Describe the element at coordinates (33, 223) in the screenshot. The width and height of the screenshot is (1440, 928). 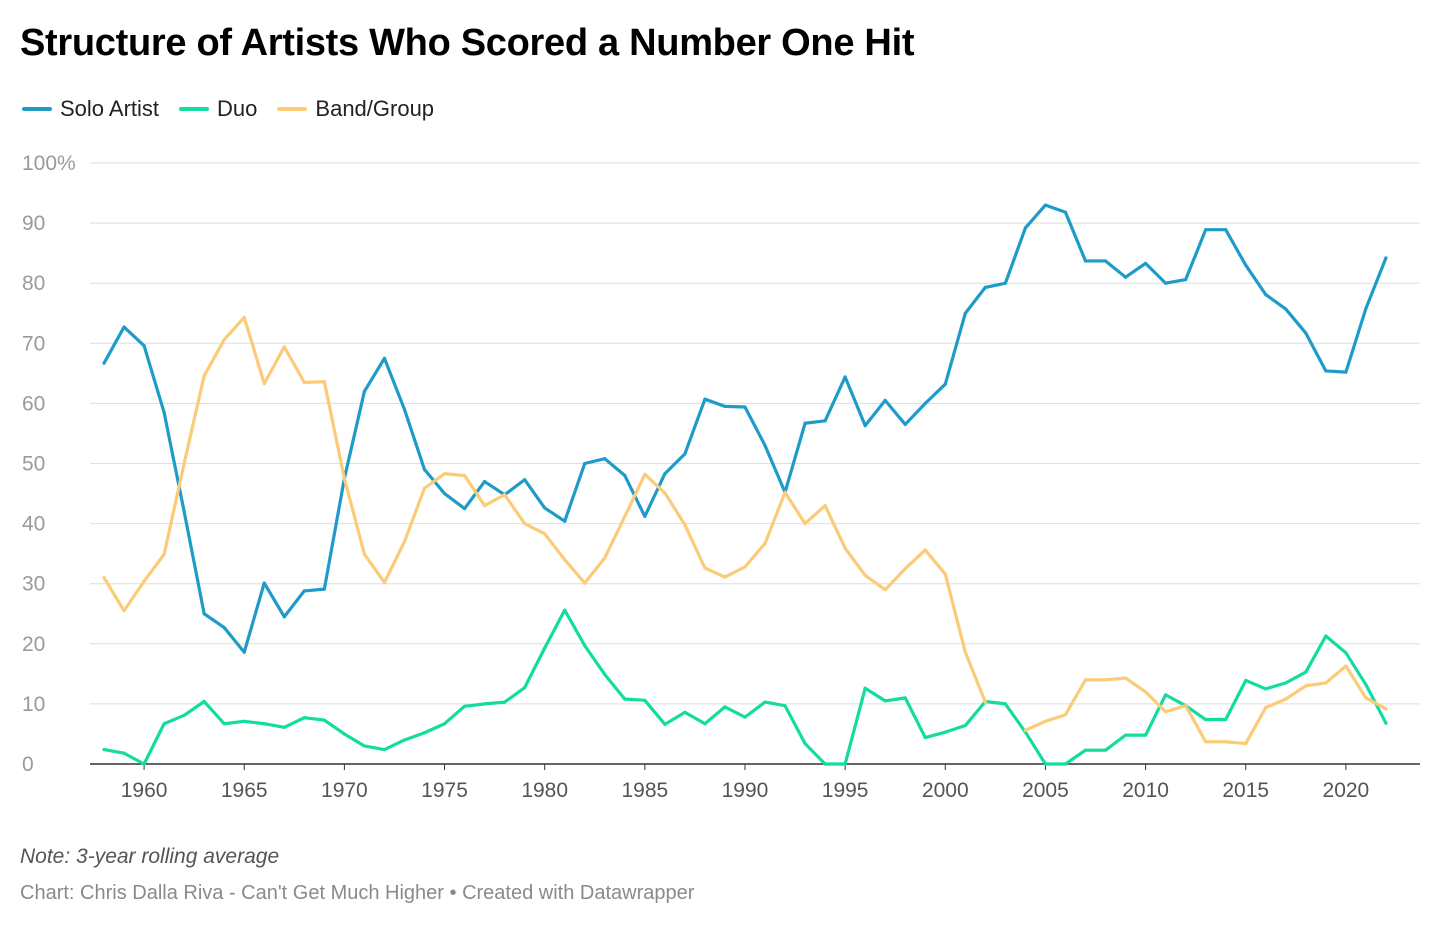
I see `y-tick-label-90: 90` at that location.